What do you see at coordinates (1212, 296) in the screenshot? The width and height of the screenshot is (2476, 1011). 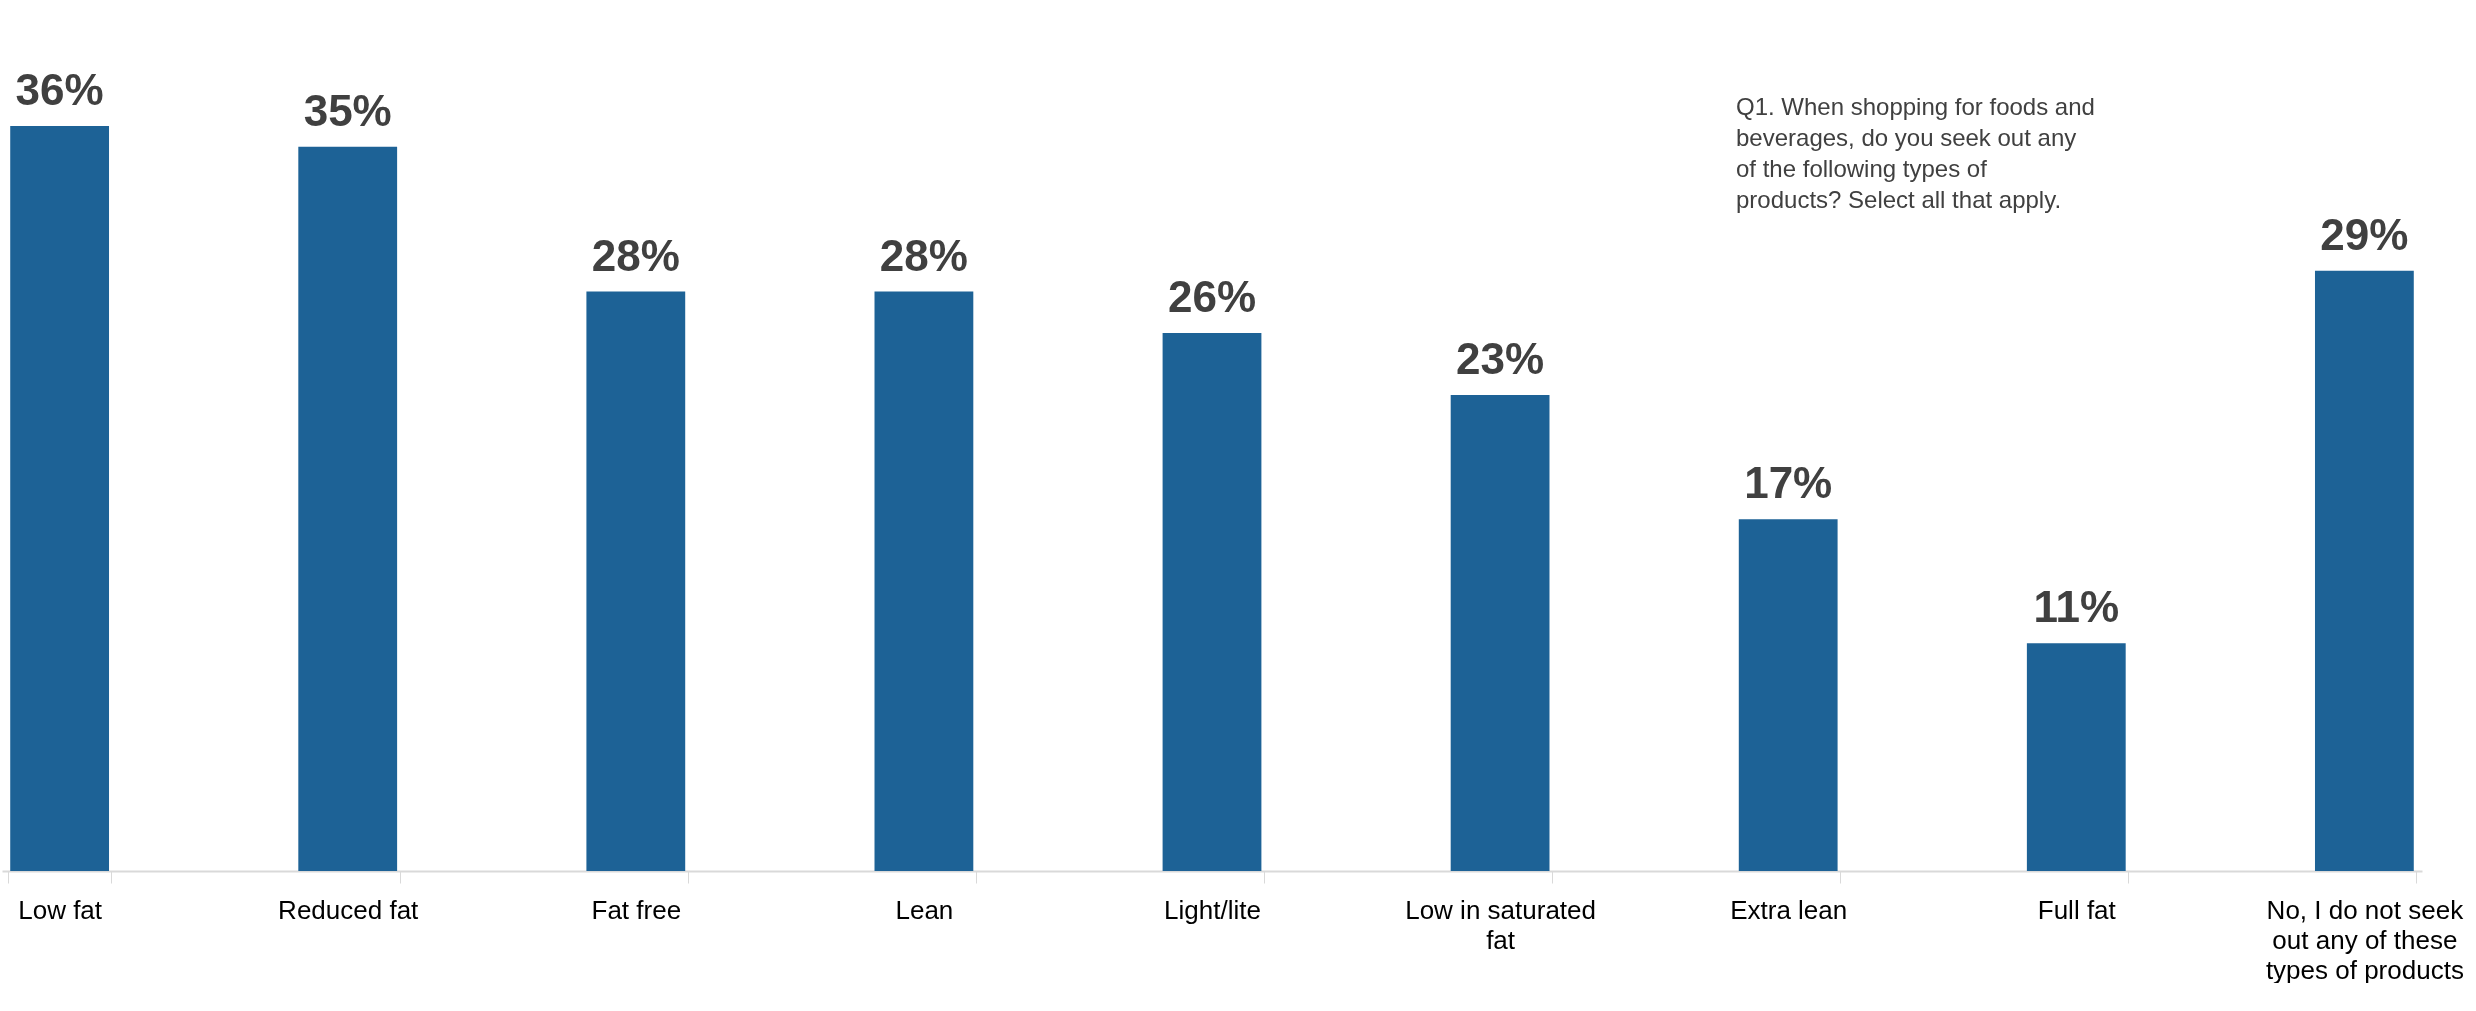 I see `data-label: 26%` at bounding box center [1212, 296].